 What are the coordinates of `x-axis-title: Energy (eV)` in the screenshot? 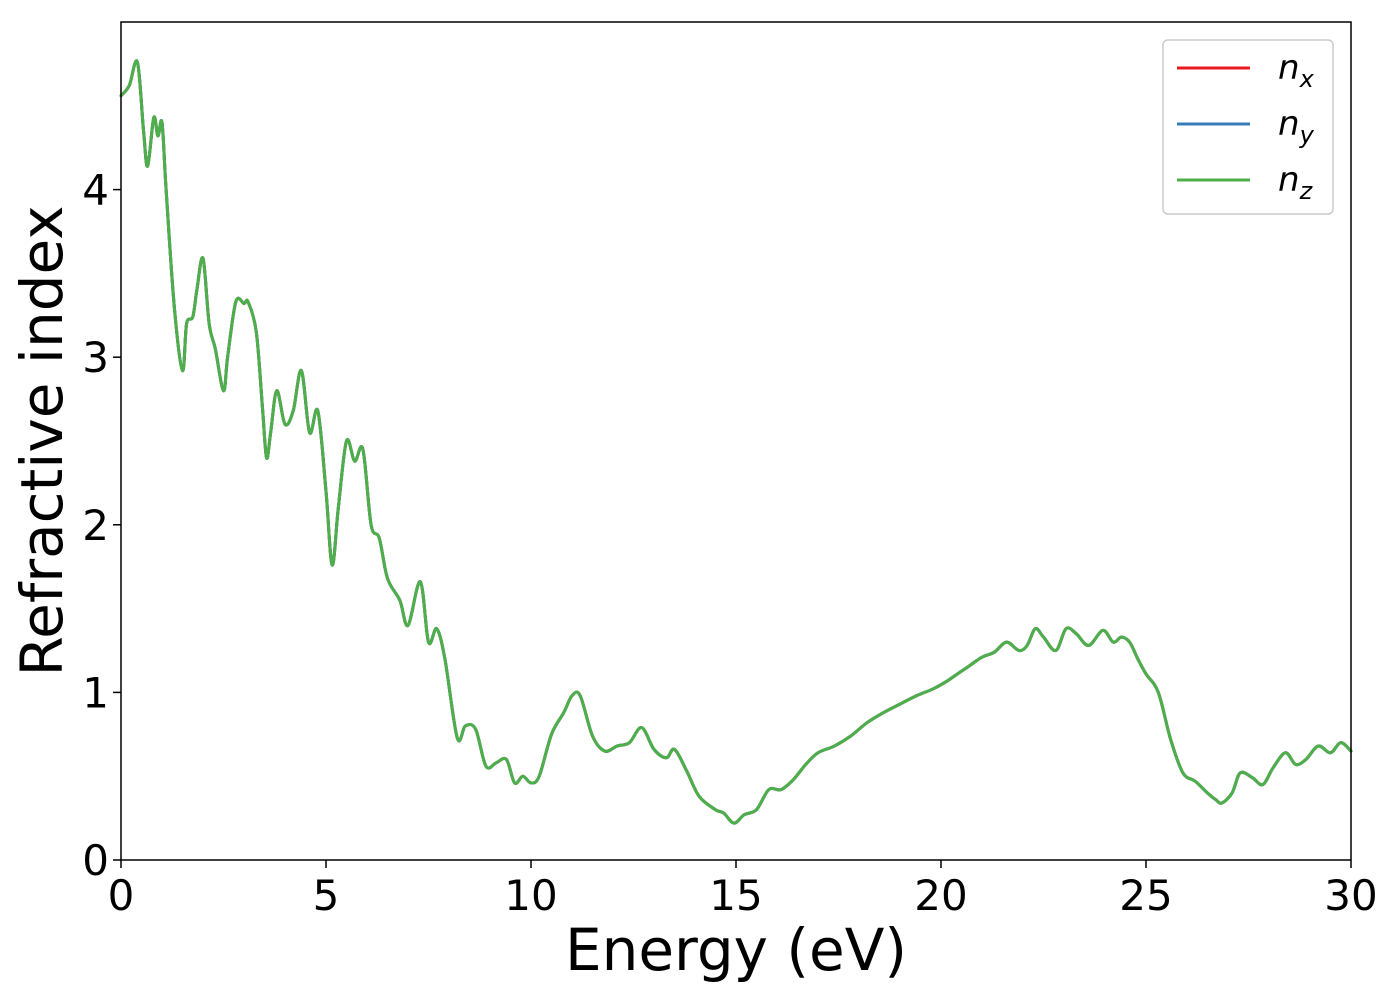 It's located at (736, 950).